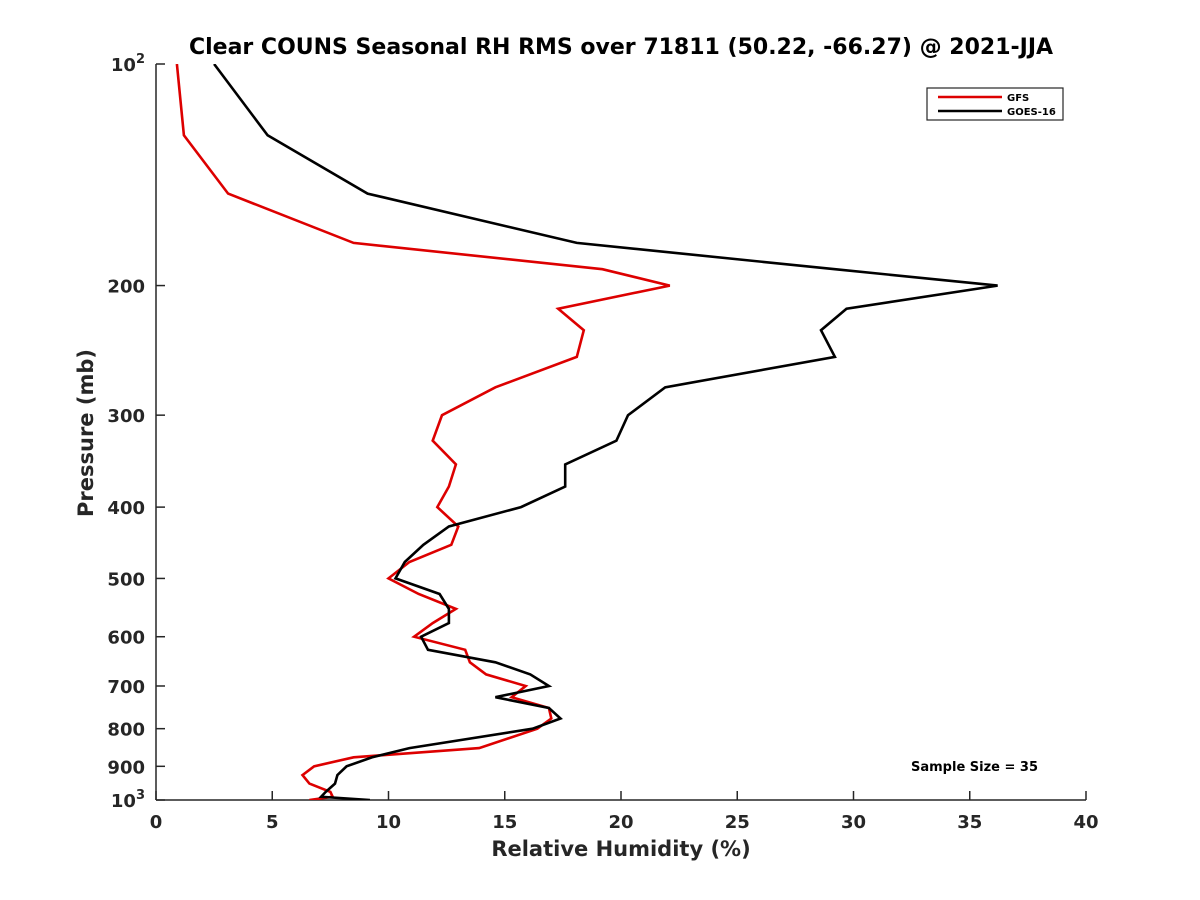 The height and width of the screenshot is (900, 1200). What do you see at coordinates (86, 433) in the screenshot?
I see `y-axis-label: Pressure (mb)` at bounding box center [86, 433].